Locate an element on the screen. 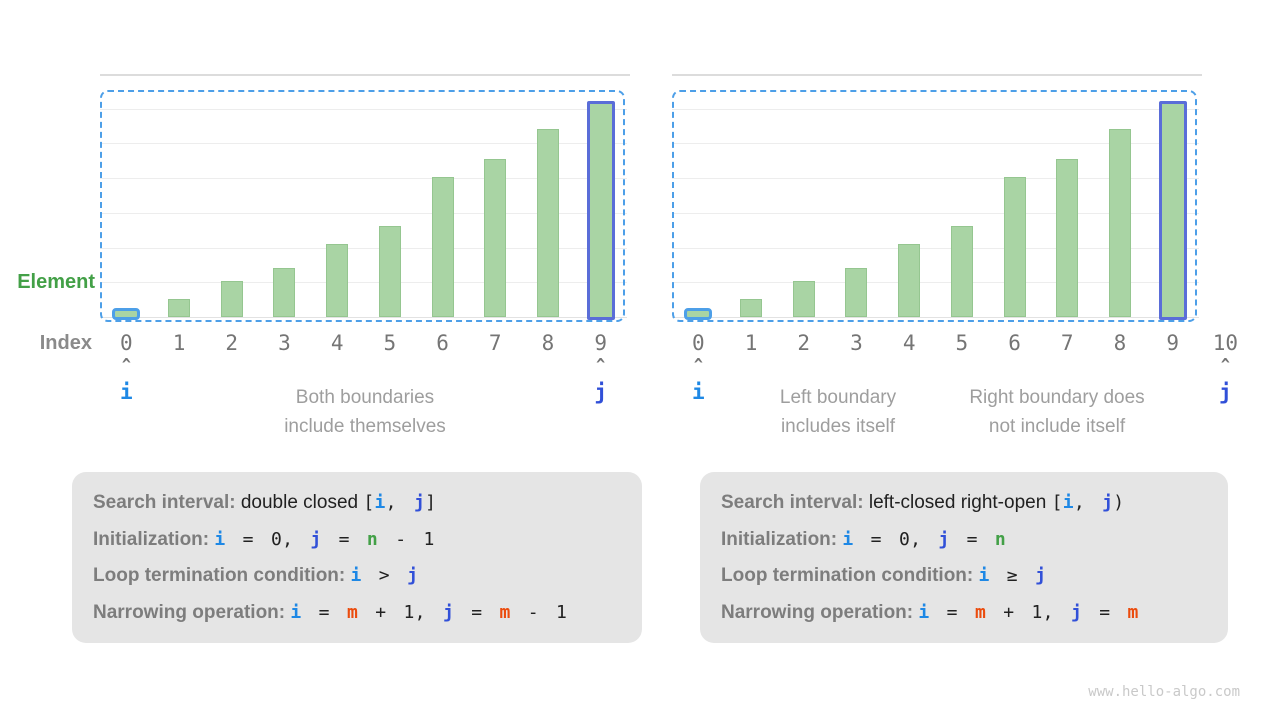 Image resolution: width=1280 pixels, height=720 pixels. legend-segment-lbl: Narrowing operation: is located at coordinates (192, 612).